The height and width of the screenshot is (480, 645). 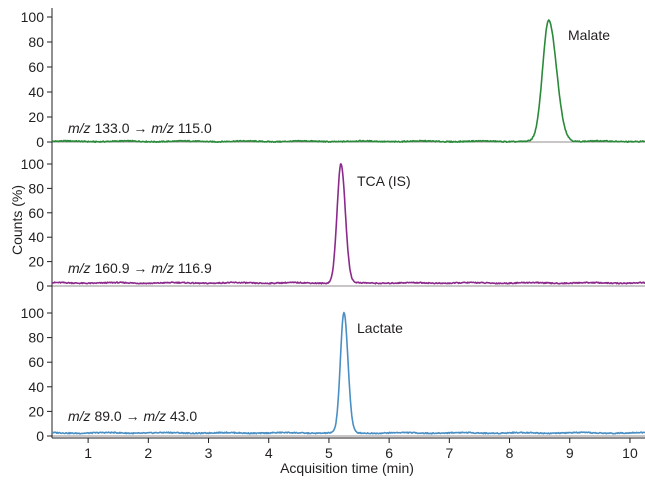 I want to click on transition-label: m/z 89.0 → m/z 43.0, so click(x=132, y=416).